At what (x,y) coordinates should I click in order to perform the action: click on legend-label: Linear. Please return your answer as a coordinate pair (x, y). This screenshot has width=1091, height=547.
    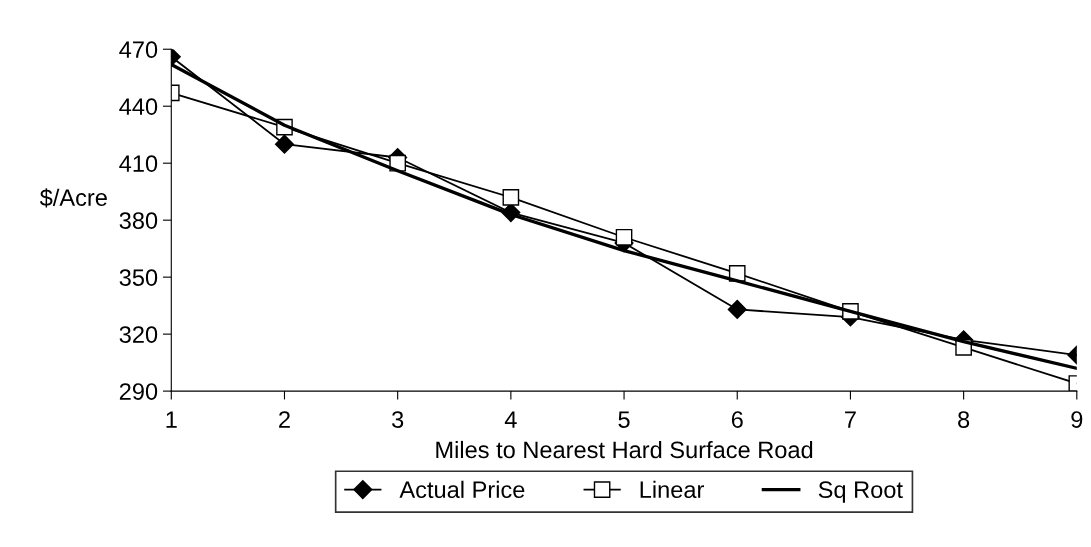
    Looking at the image, I should click on (672, 489).